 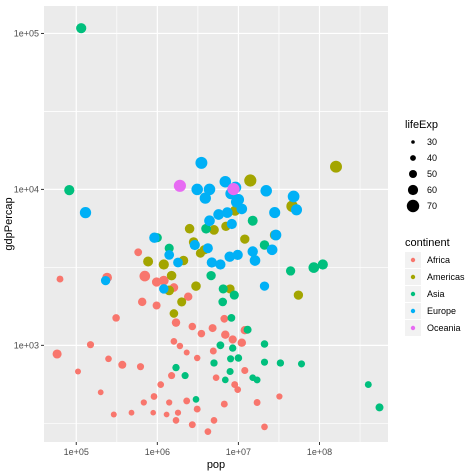 What do you see at coordinates (432, 174) in the screenshot?
I see `size-legend-label: 50` at bounding box center [432, 174].